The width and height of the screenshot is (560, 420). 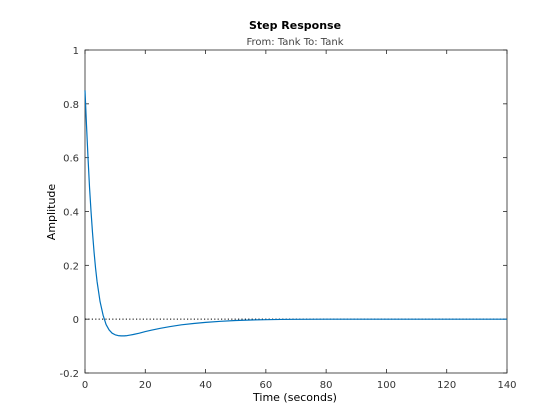 What do you see at coordinates (446, 385) in the screenshot?
I see `x-tick-label: 120` at bounding box center [446, 385].